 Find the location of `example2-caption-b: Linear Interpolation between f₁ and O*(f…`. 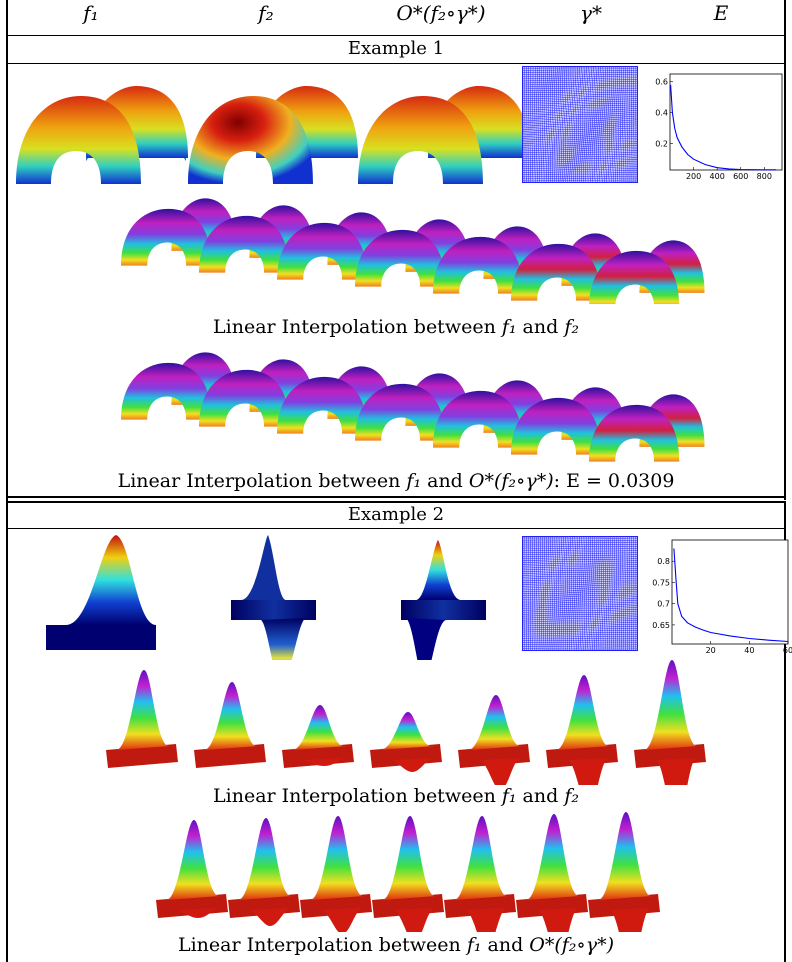

example2-caption-b: Linear Interpolation between f₁ and O*(f… is located at coordinates (396, 945).